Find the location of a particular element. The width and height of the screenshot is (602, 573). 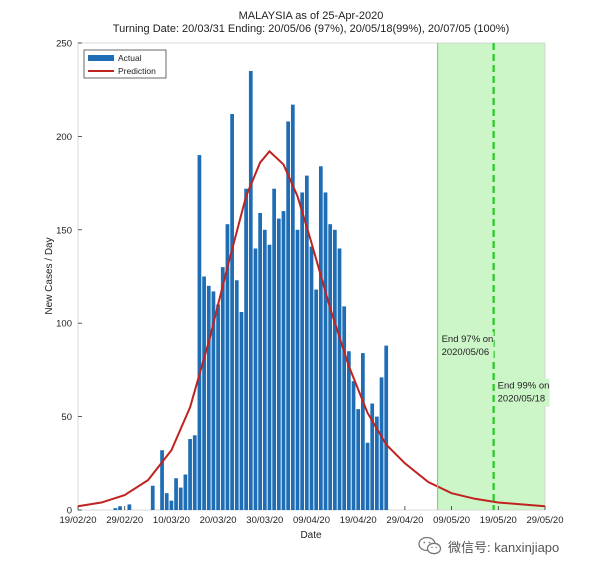

y-axis-label: New Cases / Day is located at coordinates (49, 275).